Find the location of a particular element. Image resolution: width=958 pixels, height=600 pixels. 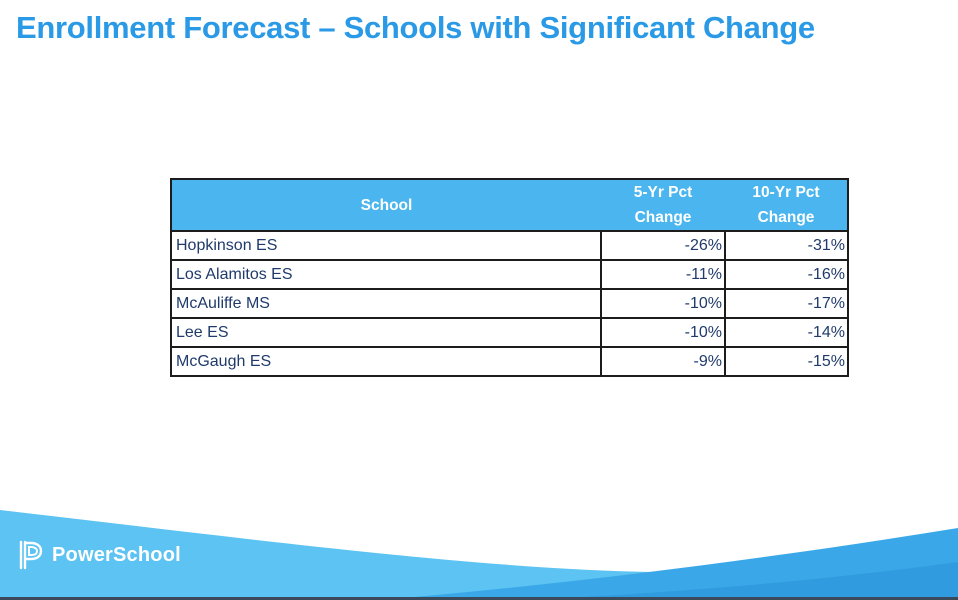

header-10yr-line-1: 10-Yr Pct is located at coordinates (786, 192).